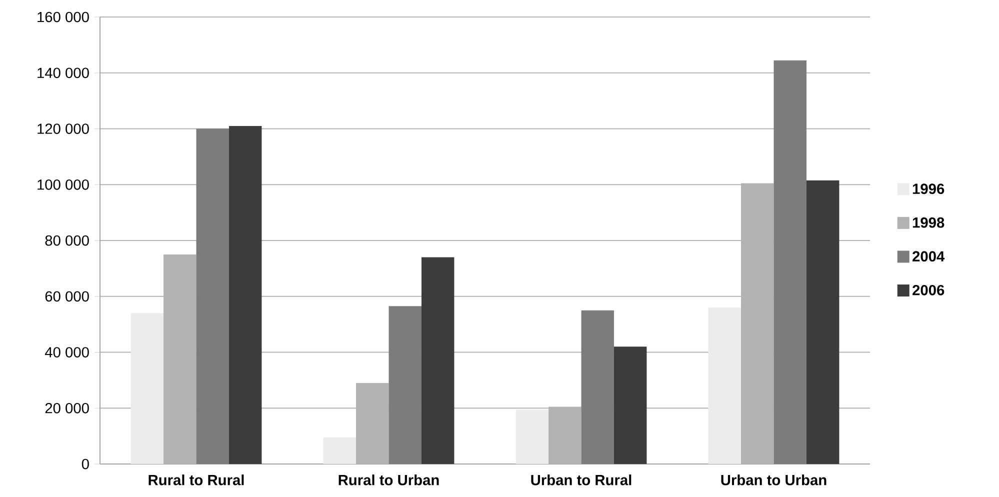 The image size is (999, 497). Describe the element at coordinates (67, 240) in the screenshot. I see `y-tick-label: 80 000` at that location.